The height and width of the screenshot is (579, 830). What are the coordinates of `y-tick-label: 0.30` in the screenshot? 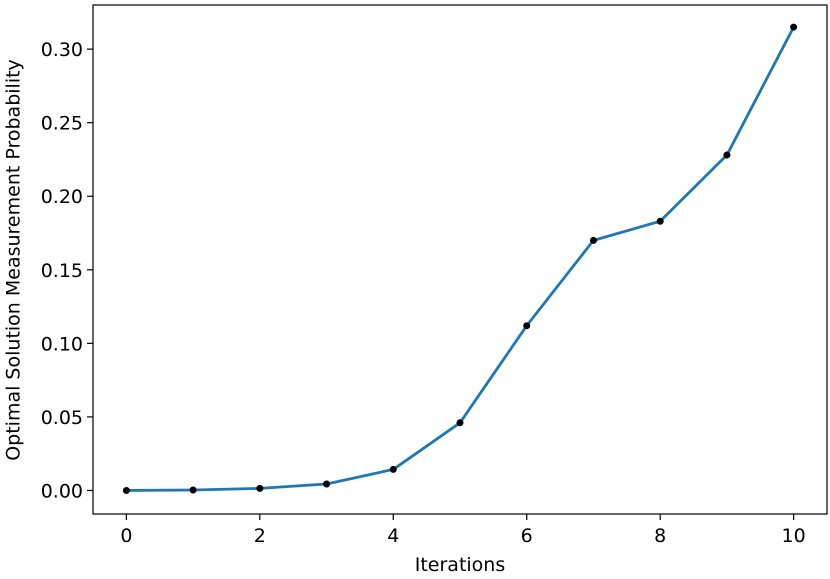 It's located at (62, 50).